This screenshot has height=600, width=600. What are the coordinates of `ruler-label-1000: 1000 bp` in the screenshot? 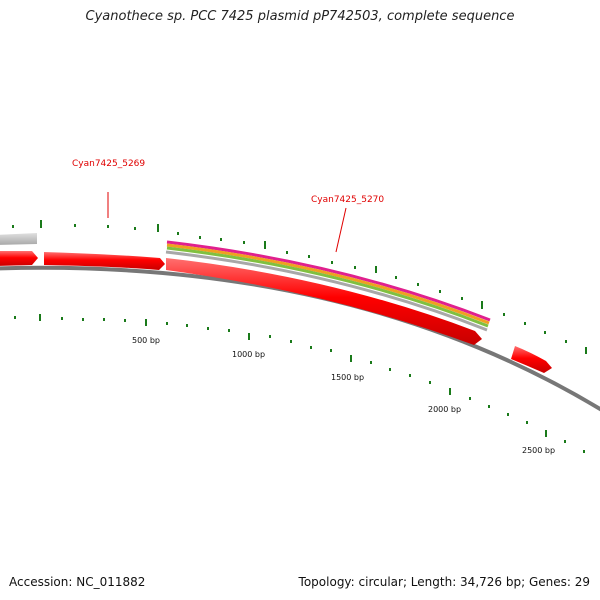 It's located at (248, 354).